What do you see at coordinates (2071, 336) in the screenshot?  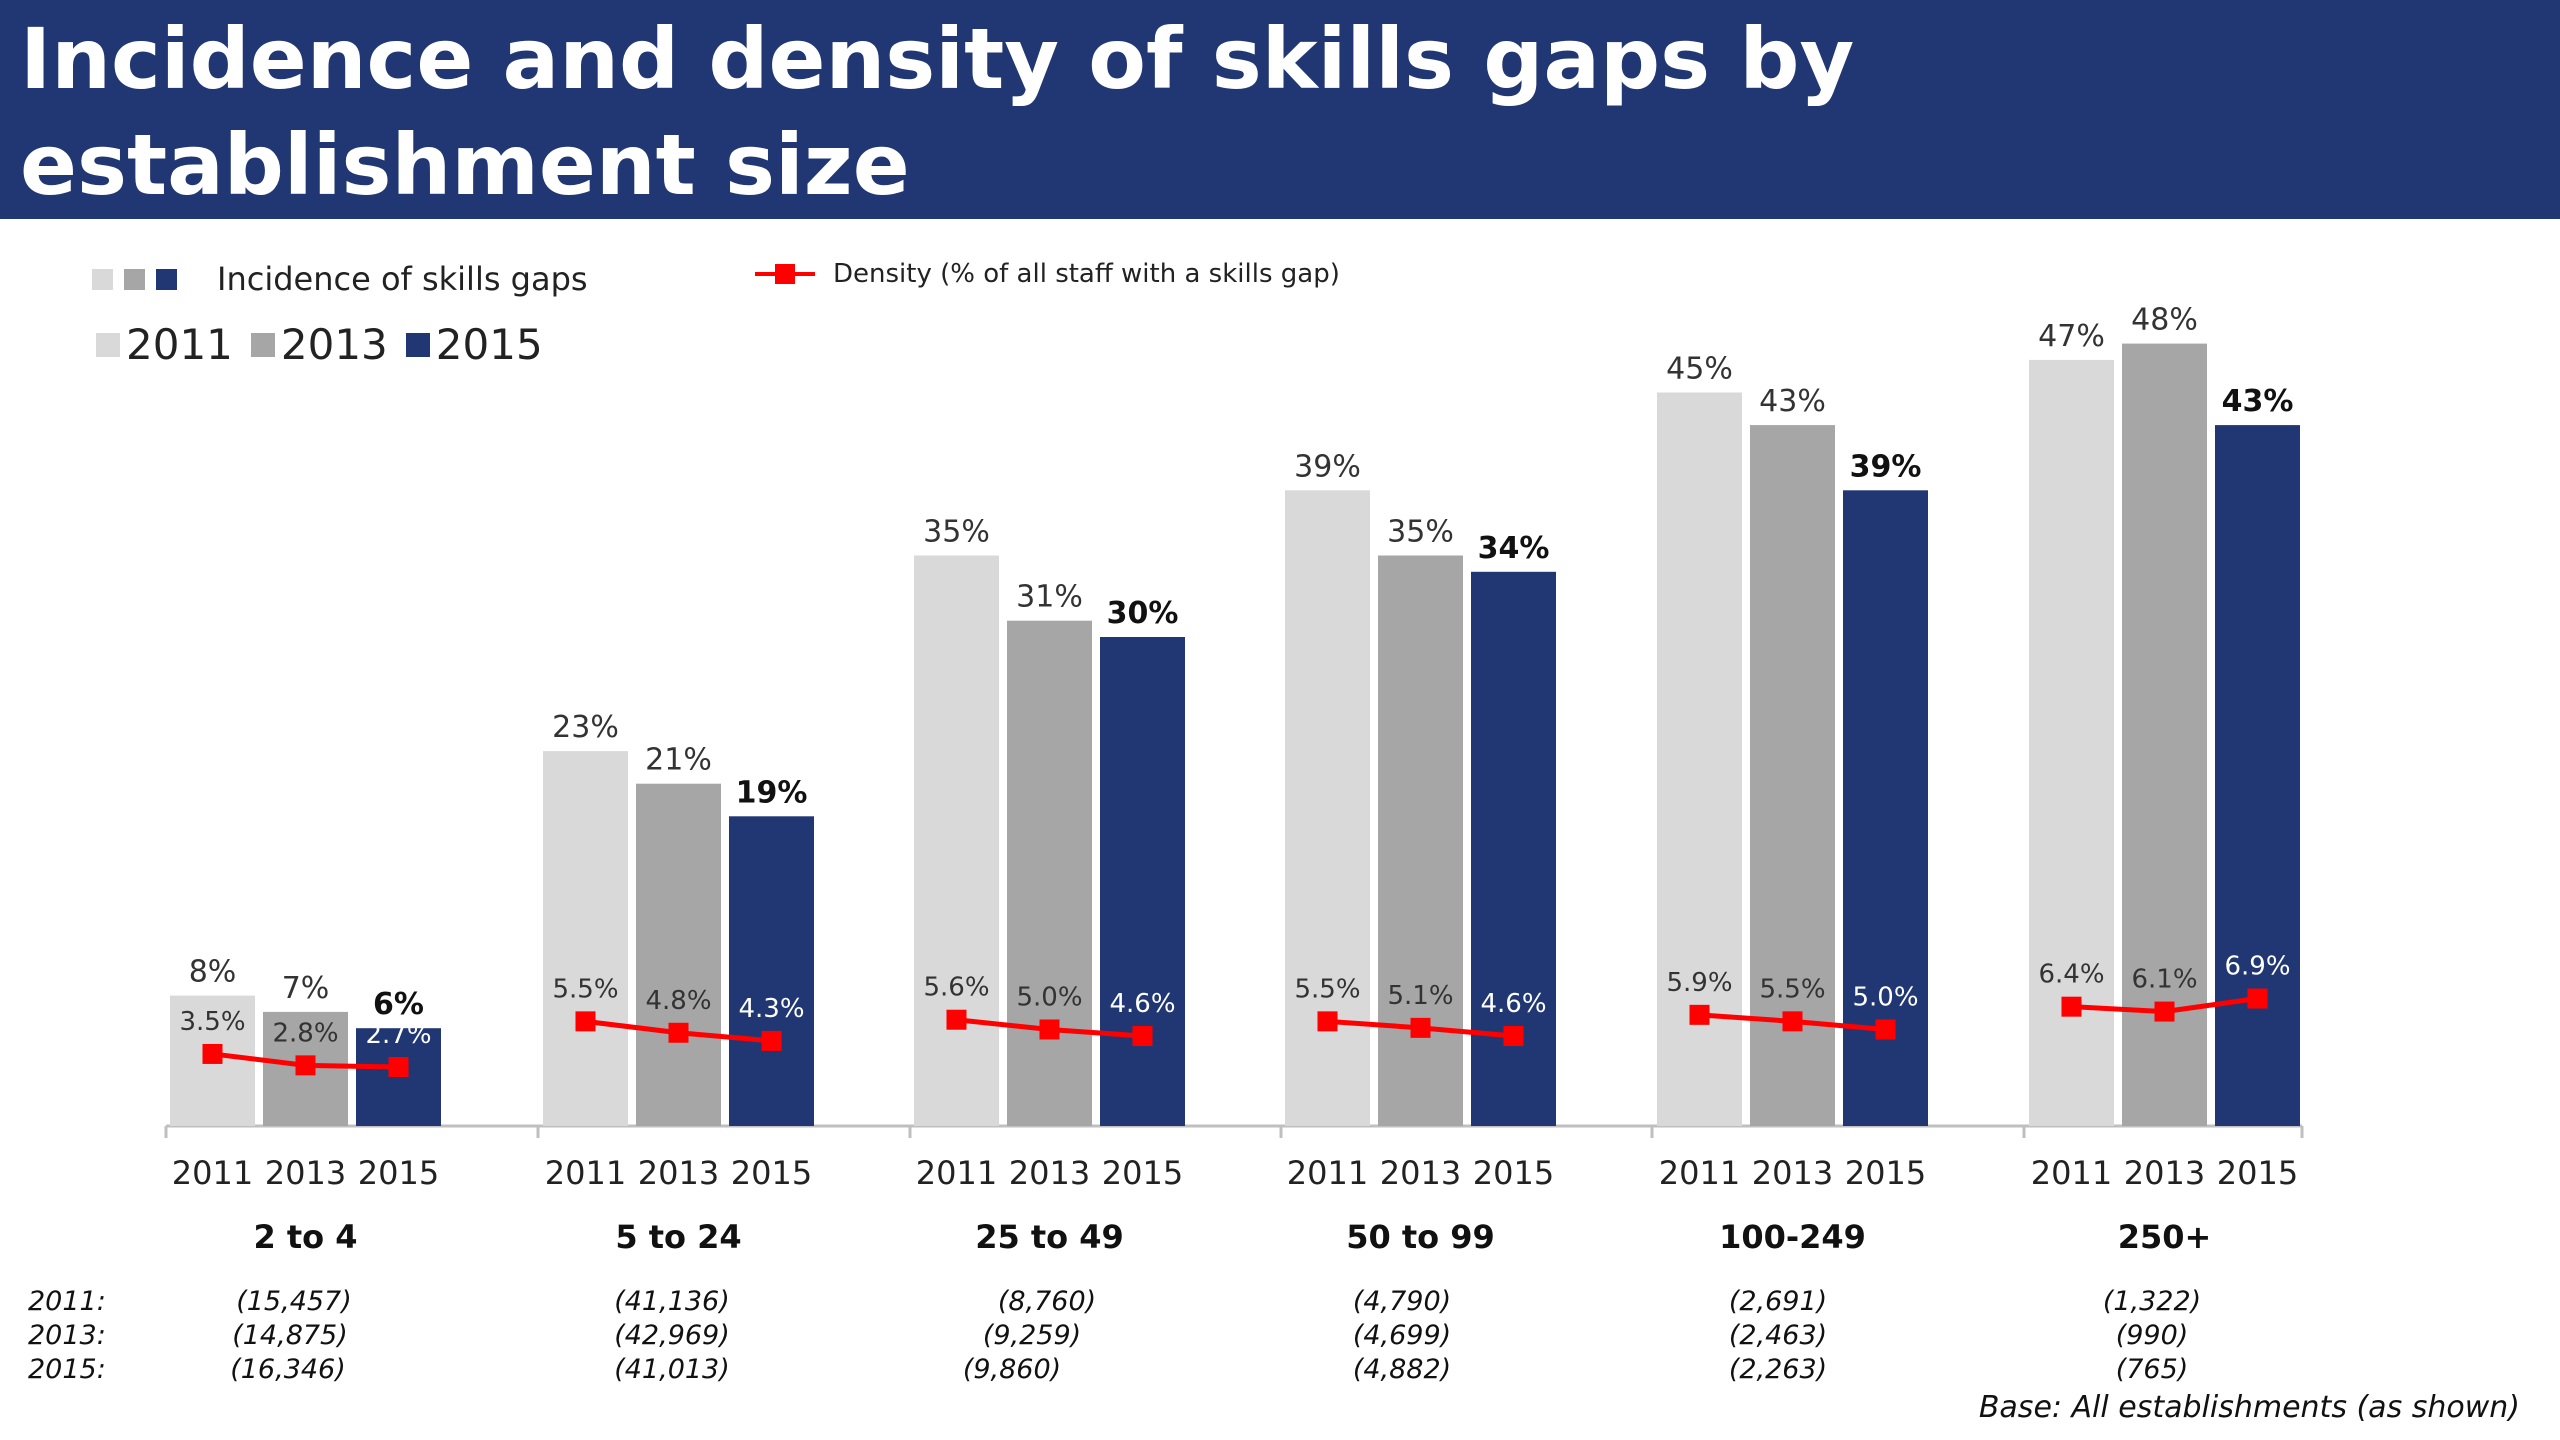 I see `bar-value-label: 47%` at bounding box center [2071, 336].